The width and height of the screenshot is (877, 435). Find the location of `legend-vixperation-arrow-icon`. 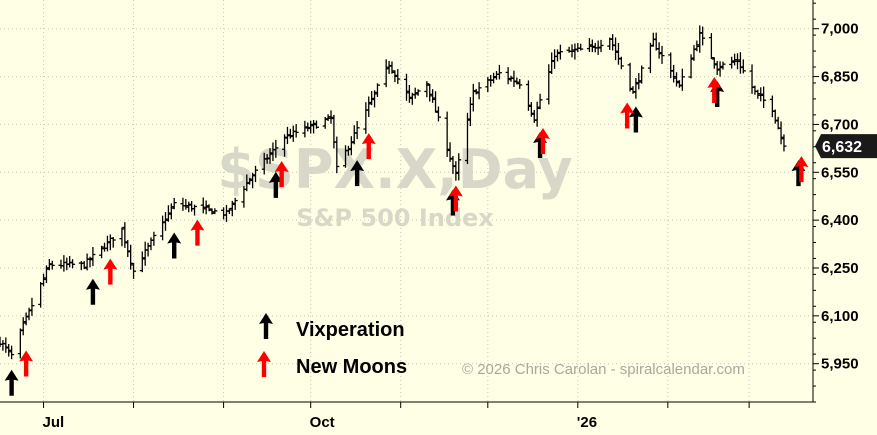

legend-vixperation-arrow-icon is located at coordinates (266, 326).